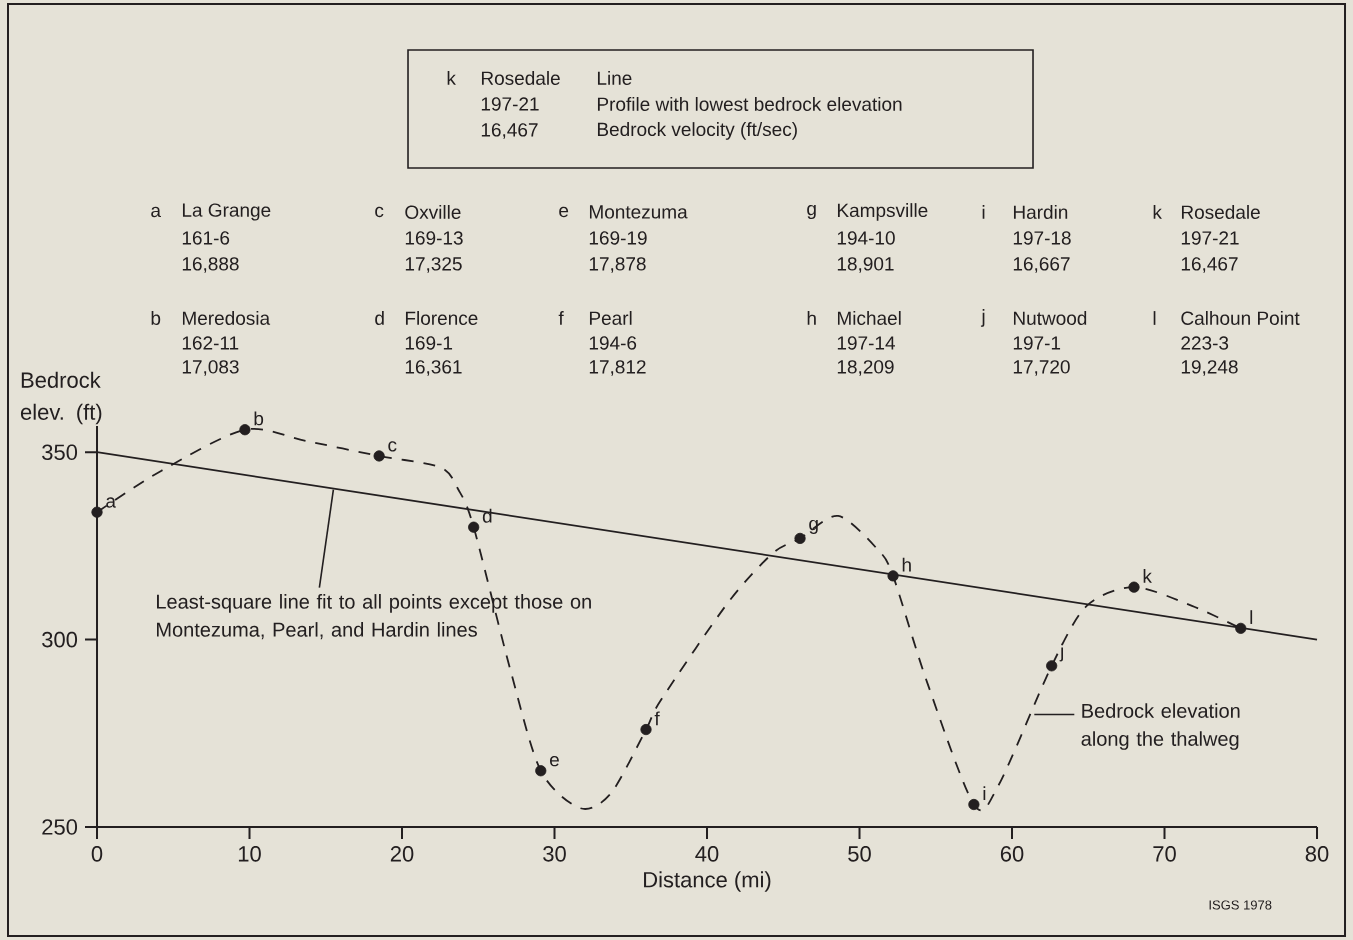 The height and width of the screenshot is (940, 1353). Describe the element at coordinates (866, 343) in the screenshot. I see `text: 197-14` at that location.